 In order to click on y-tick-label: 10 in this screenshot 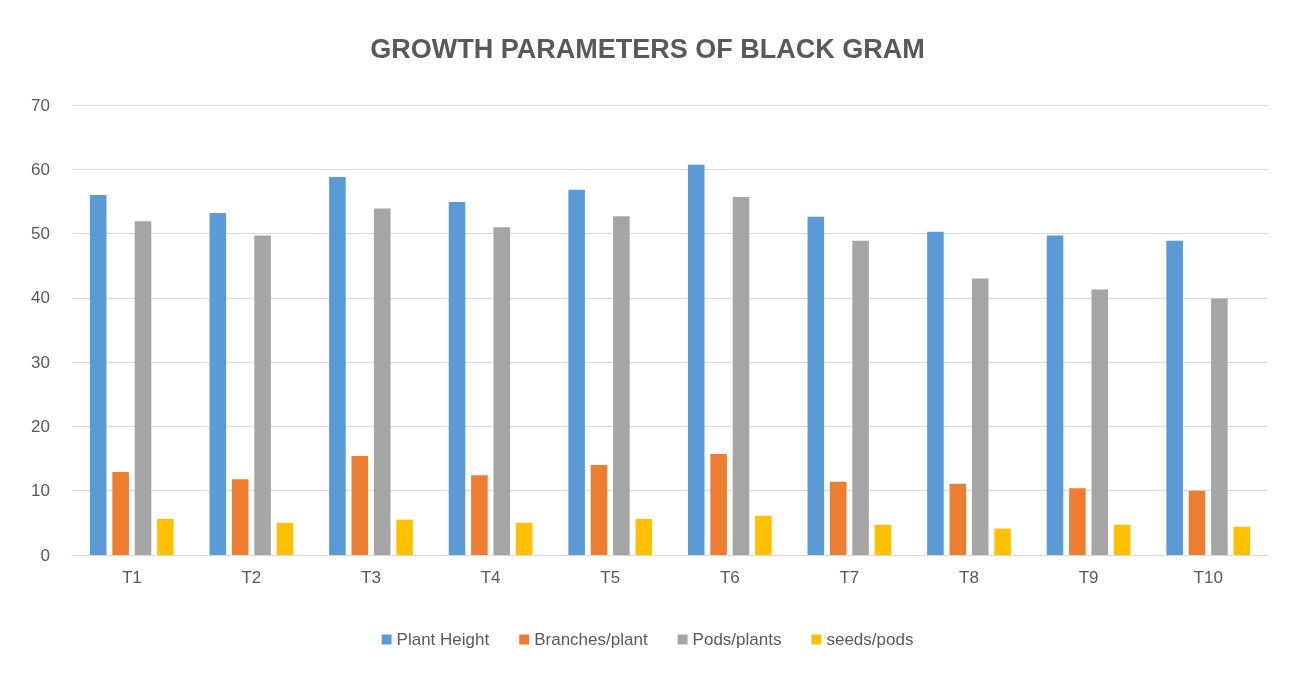, I will do `click(40, 491)`.